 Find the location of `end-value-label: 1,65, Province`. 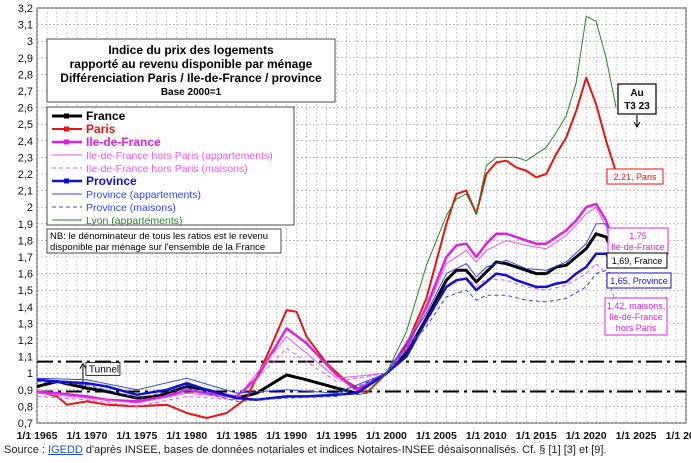

end-value-label: 1,65, Province is located at coordinates (639, 280).